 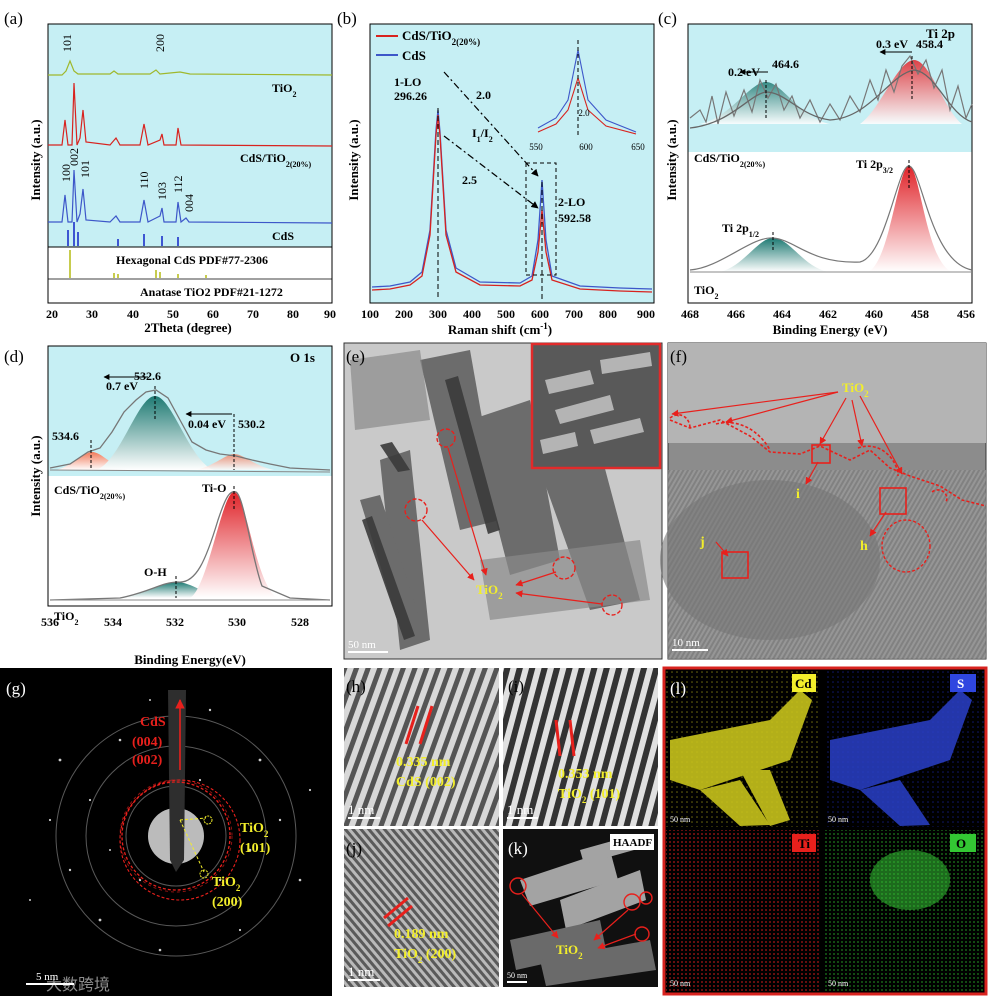 I want to click on h-scale: 1 nm, so click(x=361, y=809).